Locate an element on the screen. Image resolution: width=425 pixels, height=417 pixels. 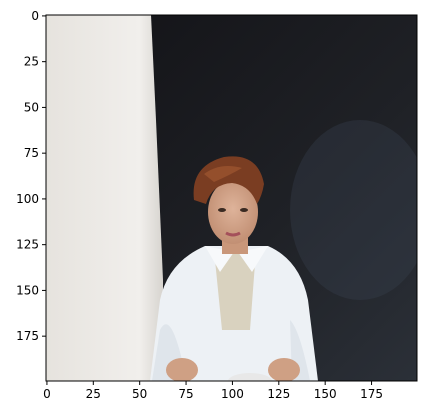
x-tick-label: 125 is located at coordinates (278, 394).